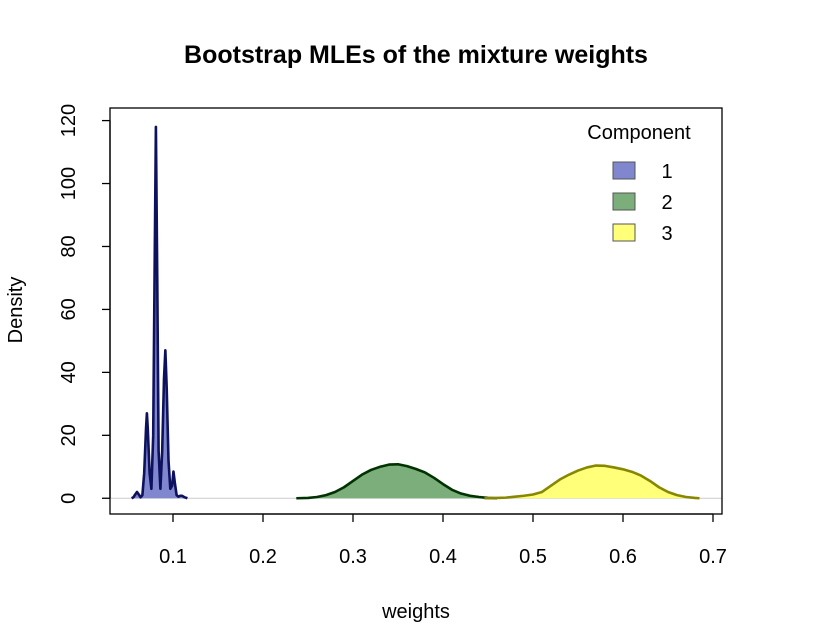 The image size is (830, 624). What do you see at coordinates (415, 612) in the screenshot?
I see `x-axis-label: weights` at bounding box center [415, 612].